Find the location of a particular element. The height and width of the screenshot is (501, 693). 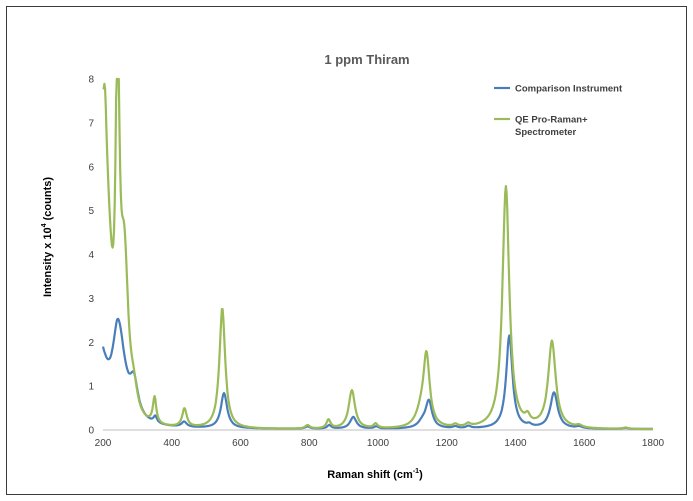

x-tick-label: 1200 is located at coordinates (447, 443).